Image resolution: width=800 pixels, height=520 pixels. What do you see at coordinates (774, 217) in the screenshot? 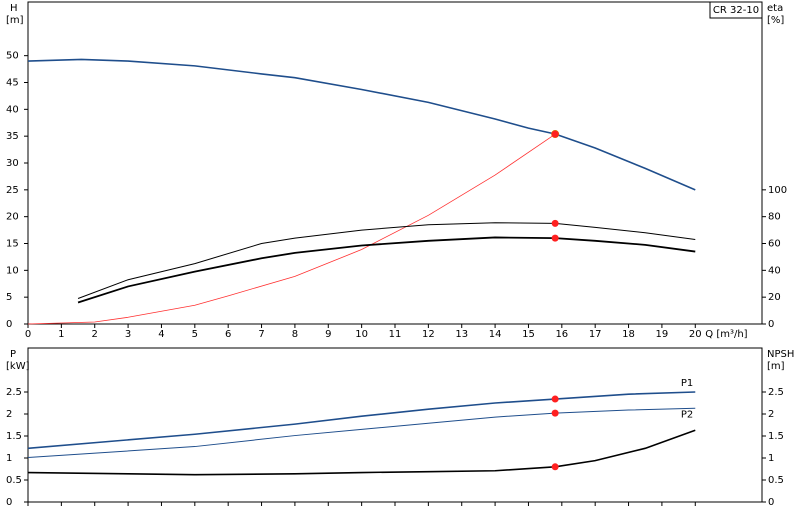
I see `y2-tick-label: 80` at bounding box center [774, 217].